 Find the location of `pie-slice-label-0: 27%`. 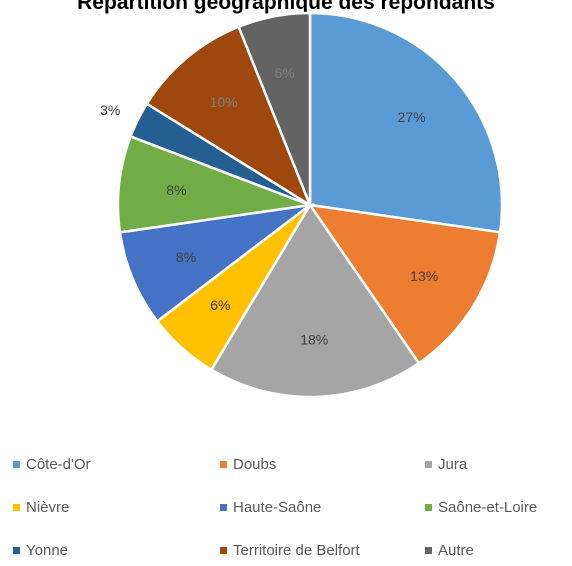

pie-slice-label-0: 27% is located at coordinates (412, 117).